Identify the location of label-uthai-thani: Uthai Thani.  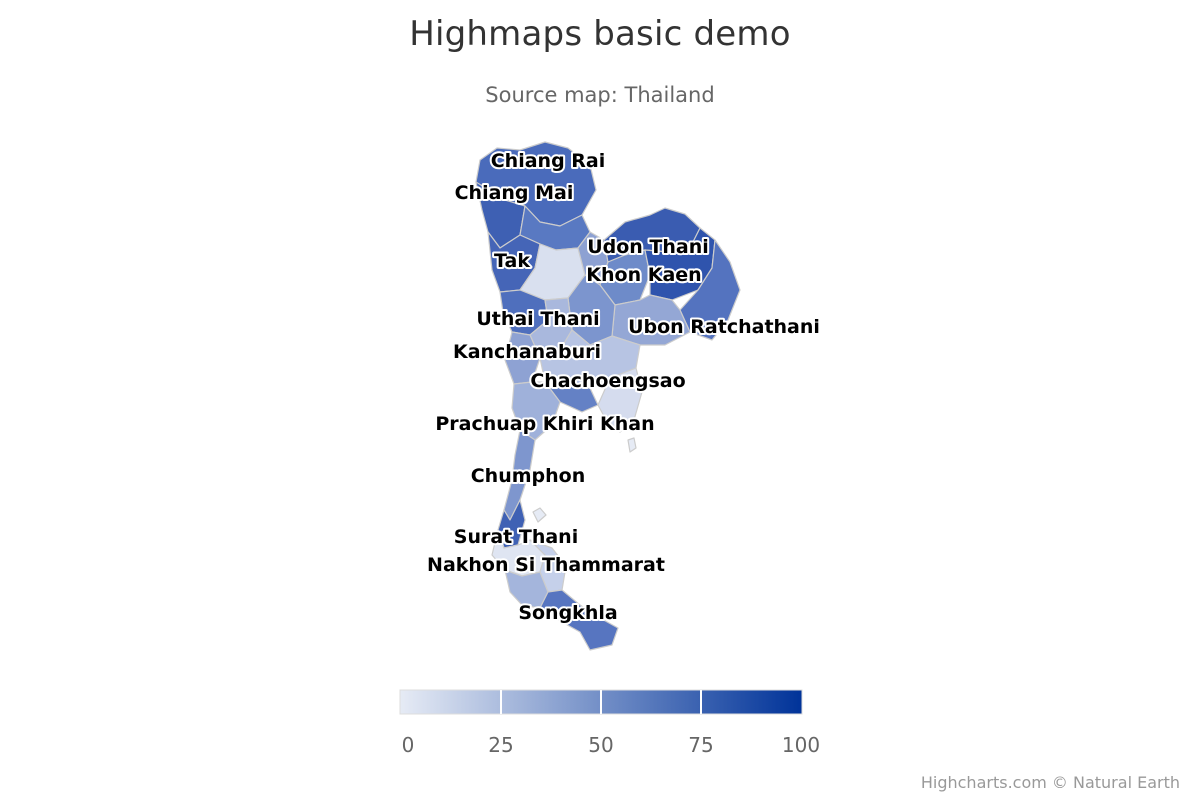
(537, 319).